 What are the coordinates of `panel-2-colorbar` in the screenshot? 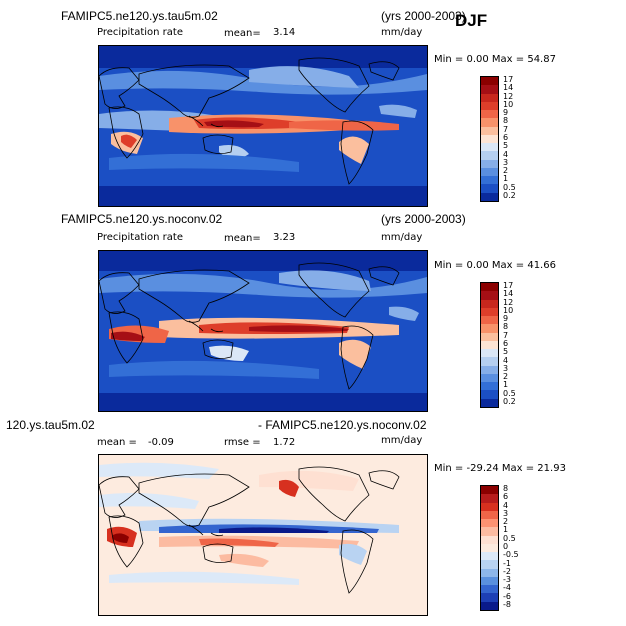 It's located at (489, 345).